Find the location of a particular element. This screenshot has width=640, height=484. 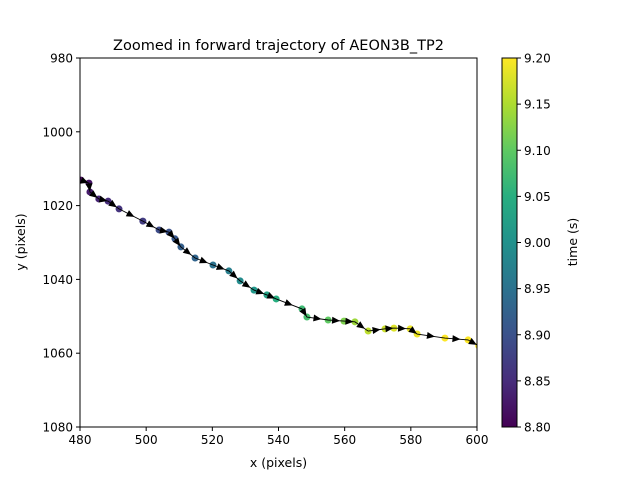

x-tick-label: 600 is located at coordinates (477, 440).